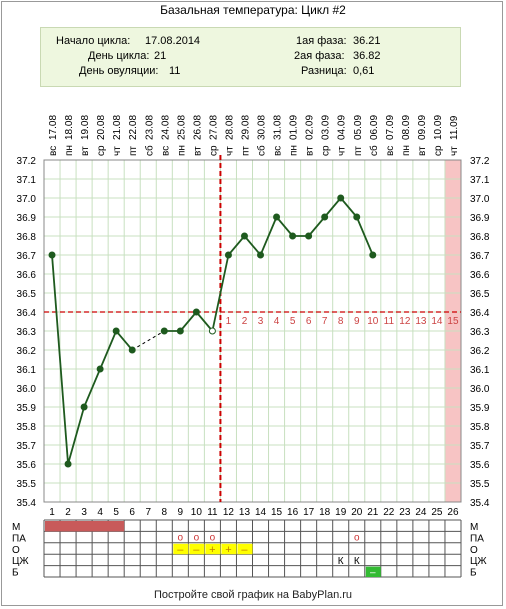  I want to click on menstruation-bar, so click(85, 526).